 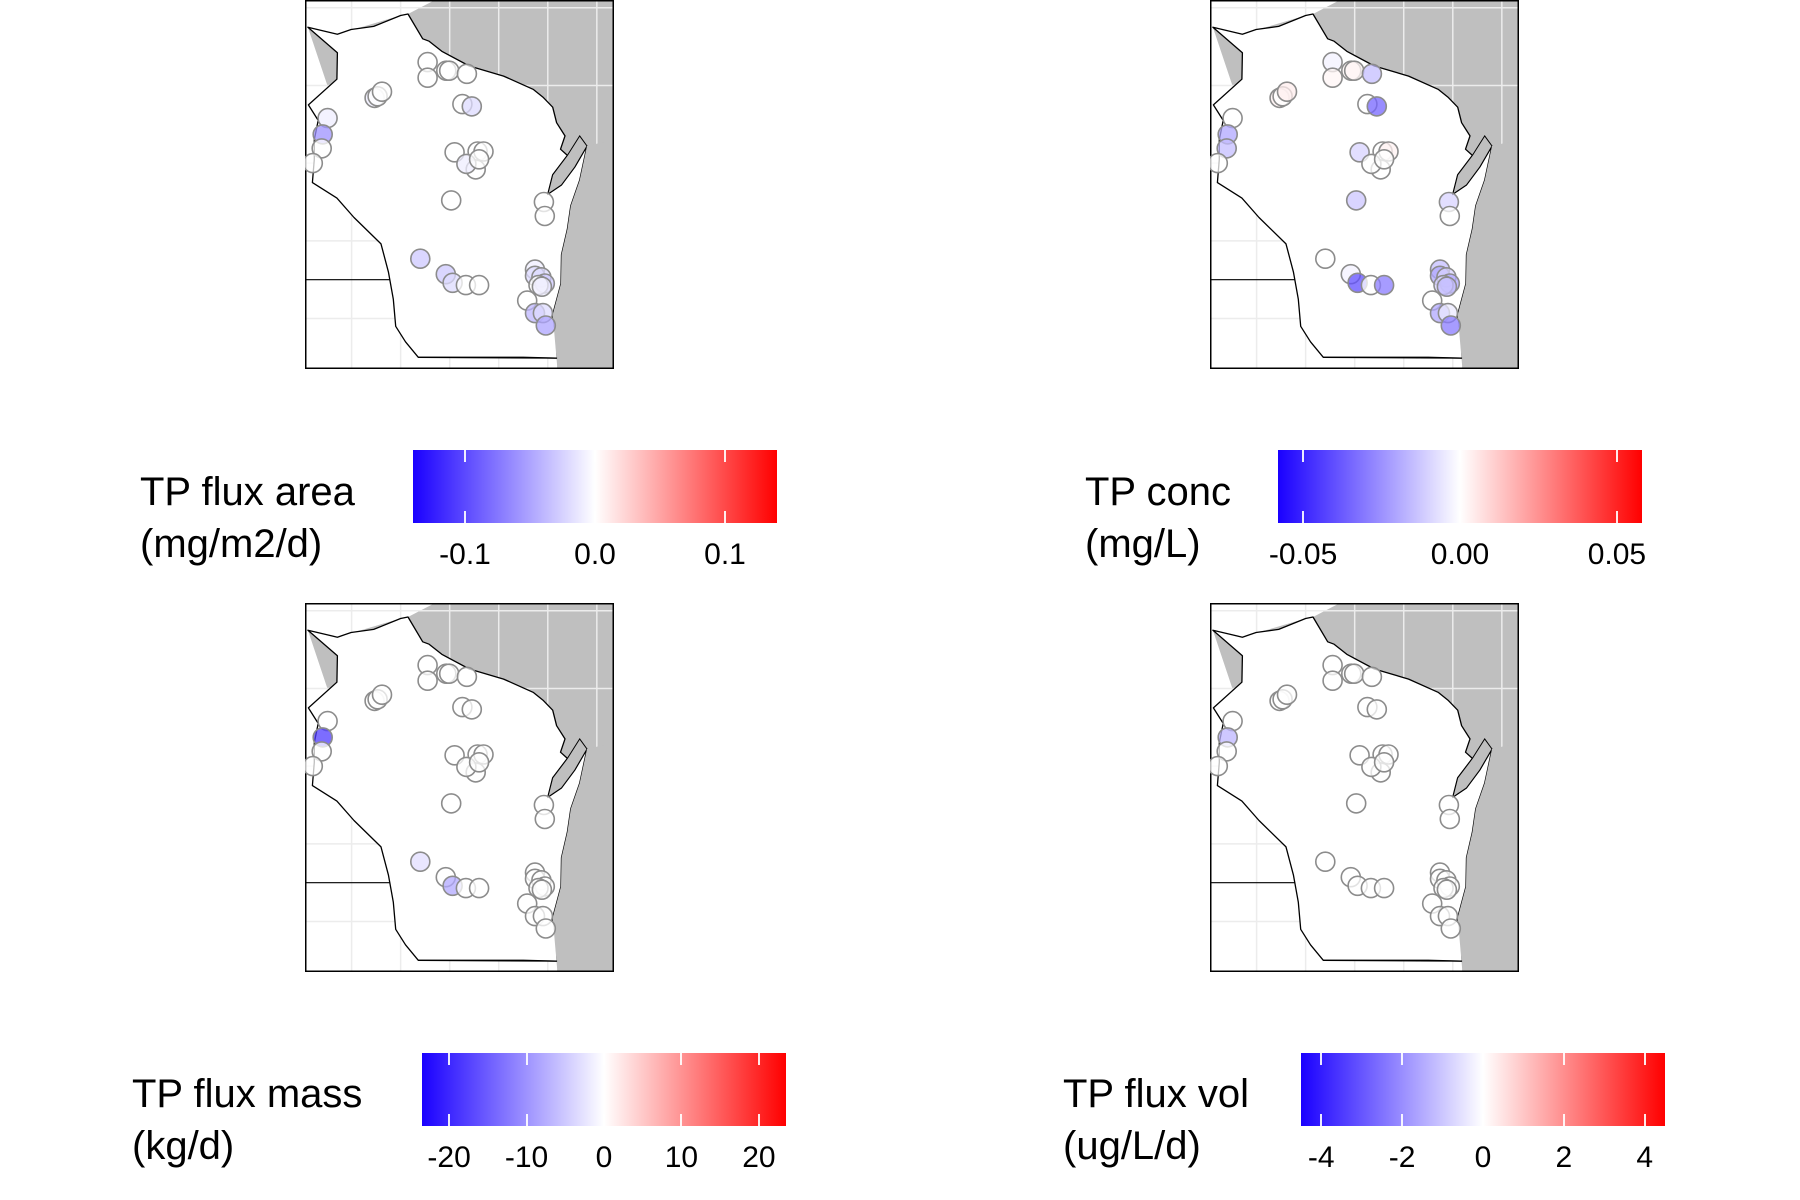 I want to click on colorbar-tp-flux-vol, so click(x=1483, y=1089).